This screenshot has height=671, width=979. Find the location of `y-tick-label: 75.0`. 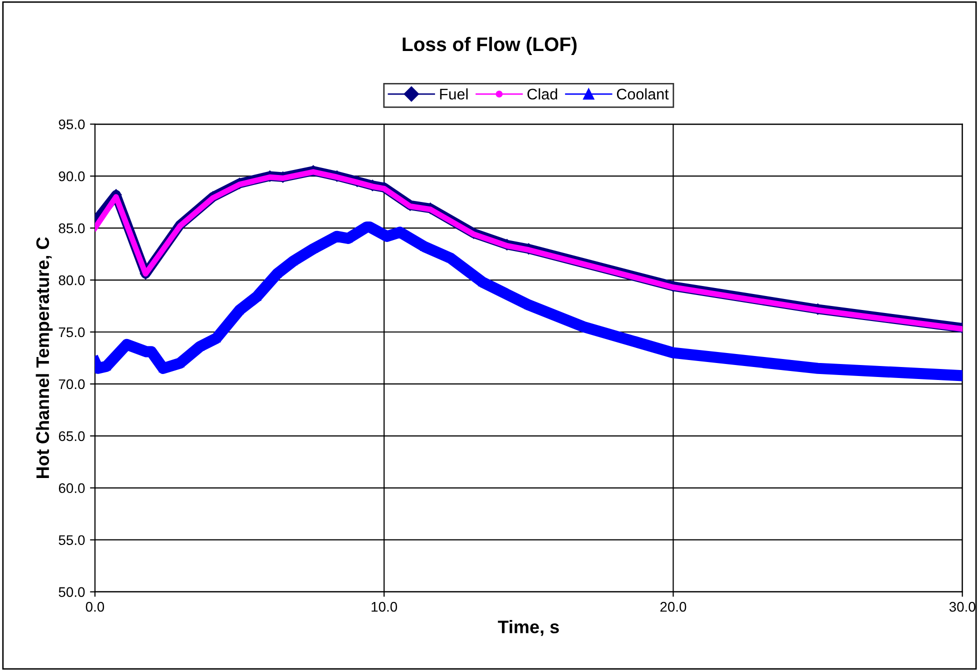

y-tick-label: 75.0 is located at coordinates (71, 332).